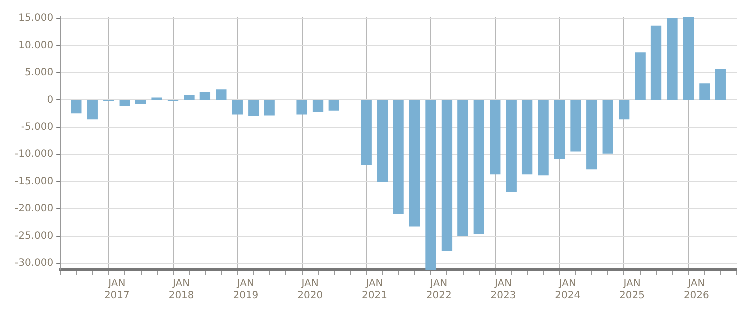 This screenshot has width=751, height=313. Describe the element at coordinates (568, 290) in the screenshot. I see `x-tick-label: JAN 2024` at that location.